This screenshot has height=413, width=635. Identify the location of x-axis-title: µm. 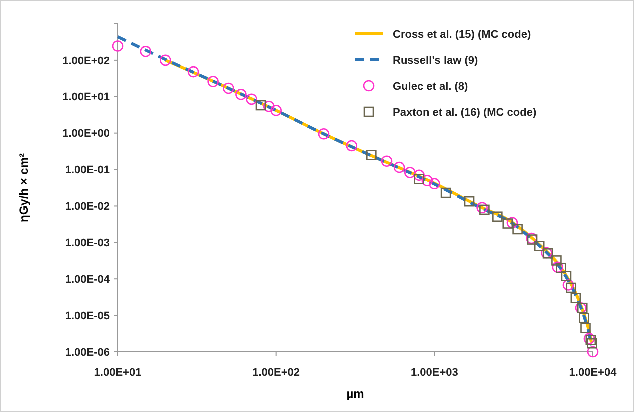
(355, 394).